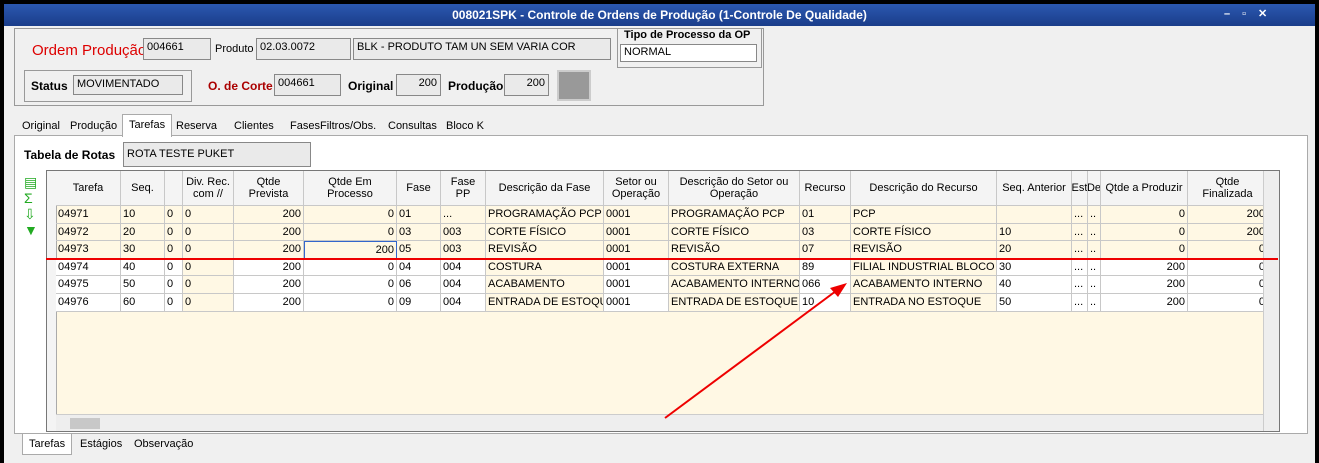 This screenshot has width=1319, height=463. I want to click on column-header: Qtde Finalizada, so click(1228, 188).